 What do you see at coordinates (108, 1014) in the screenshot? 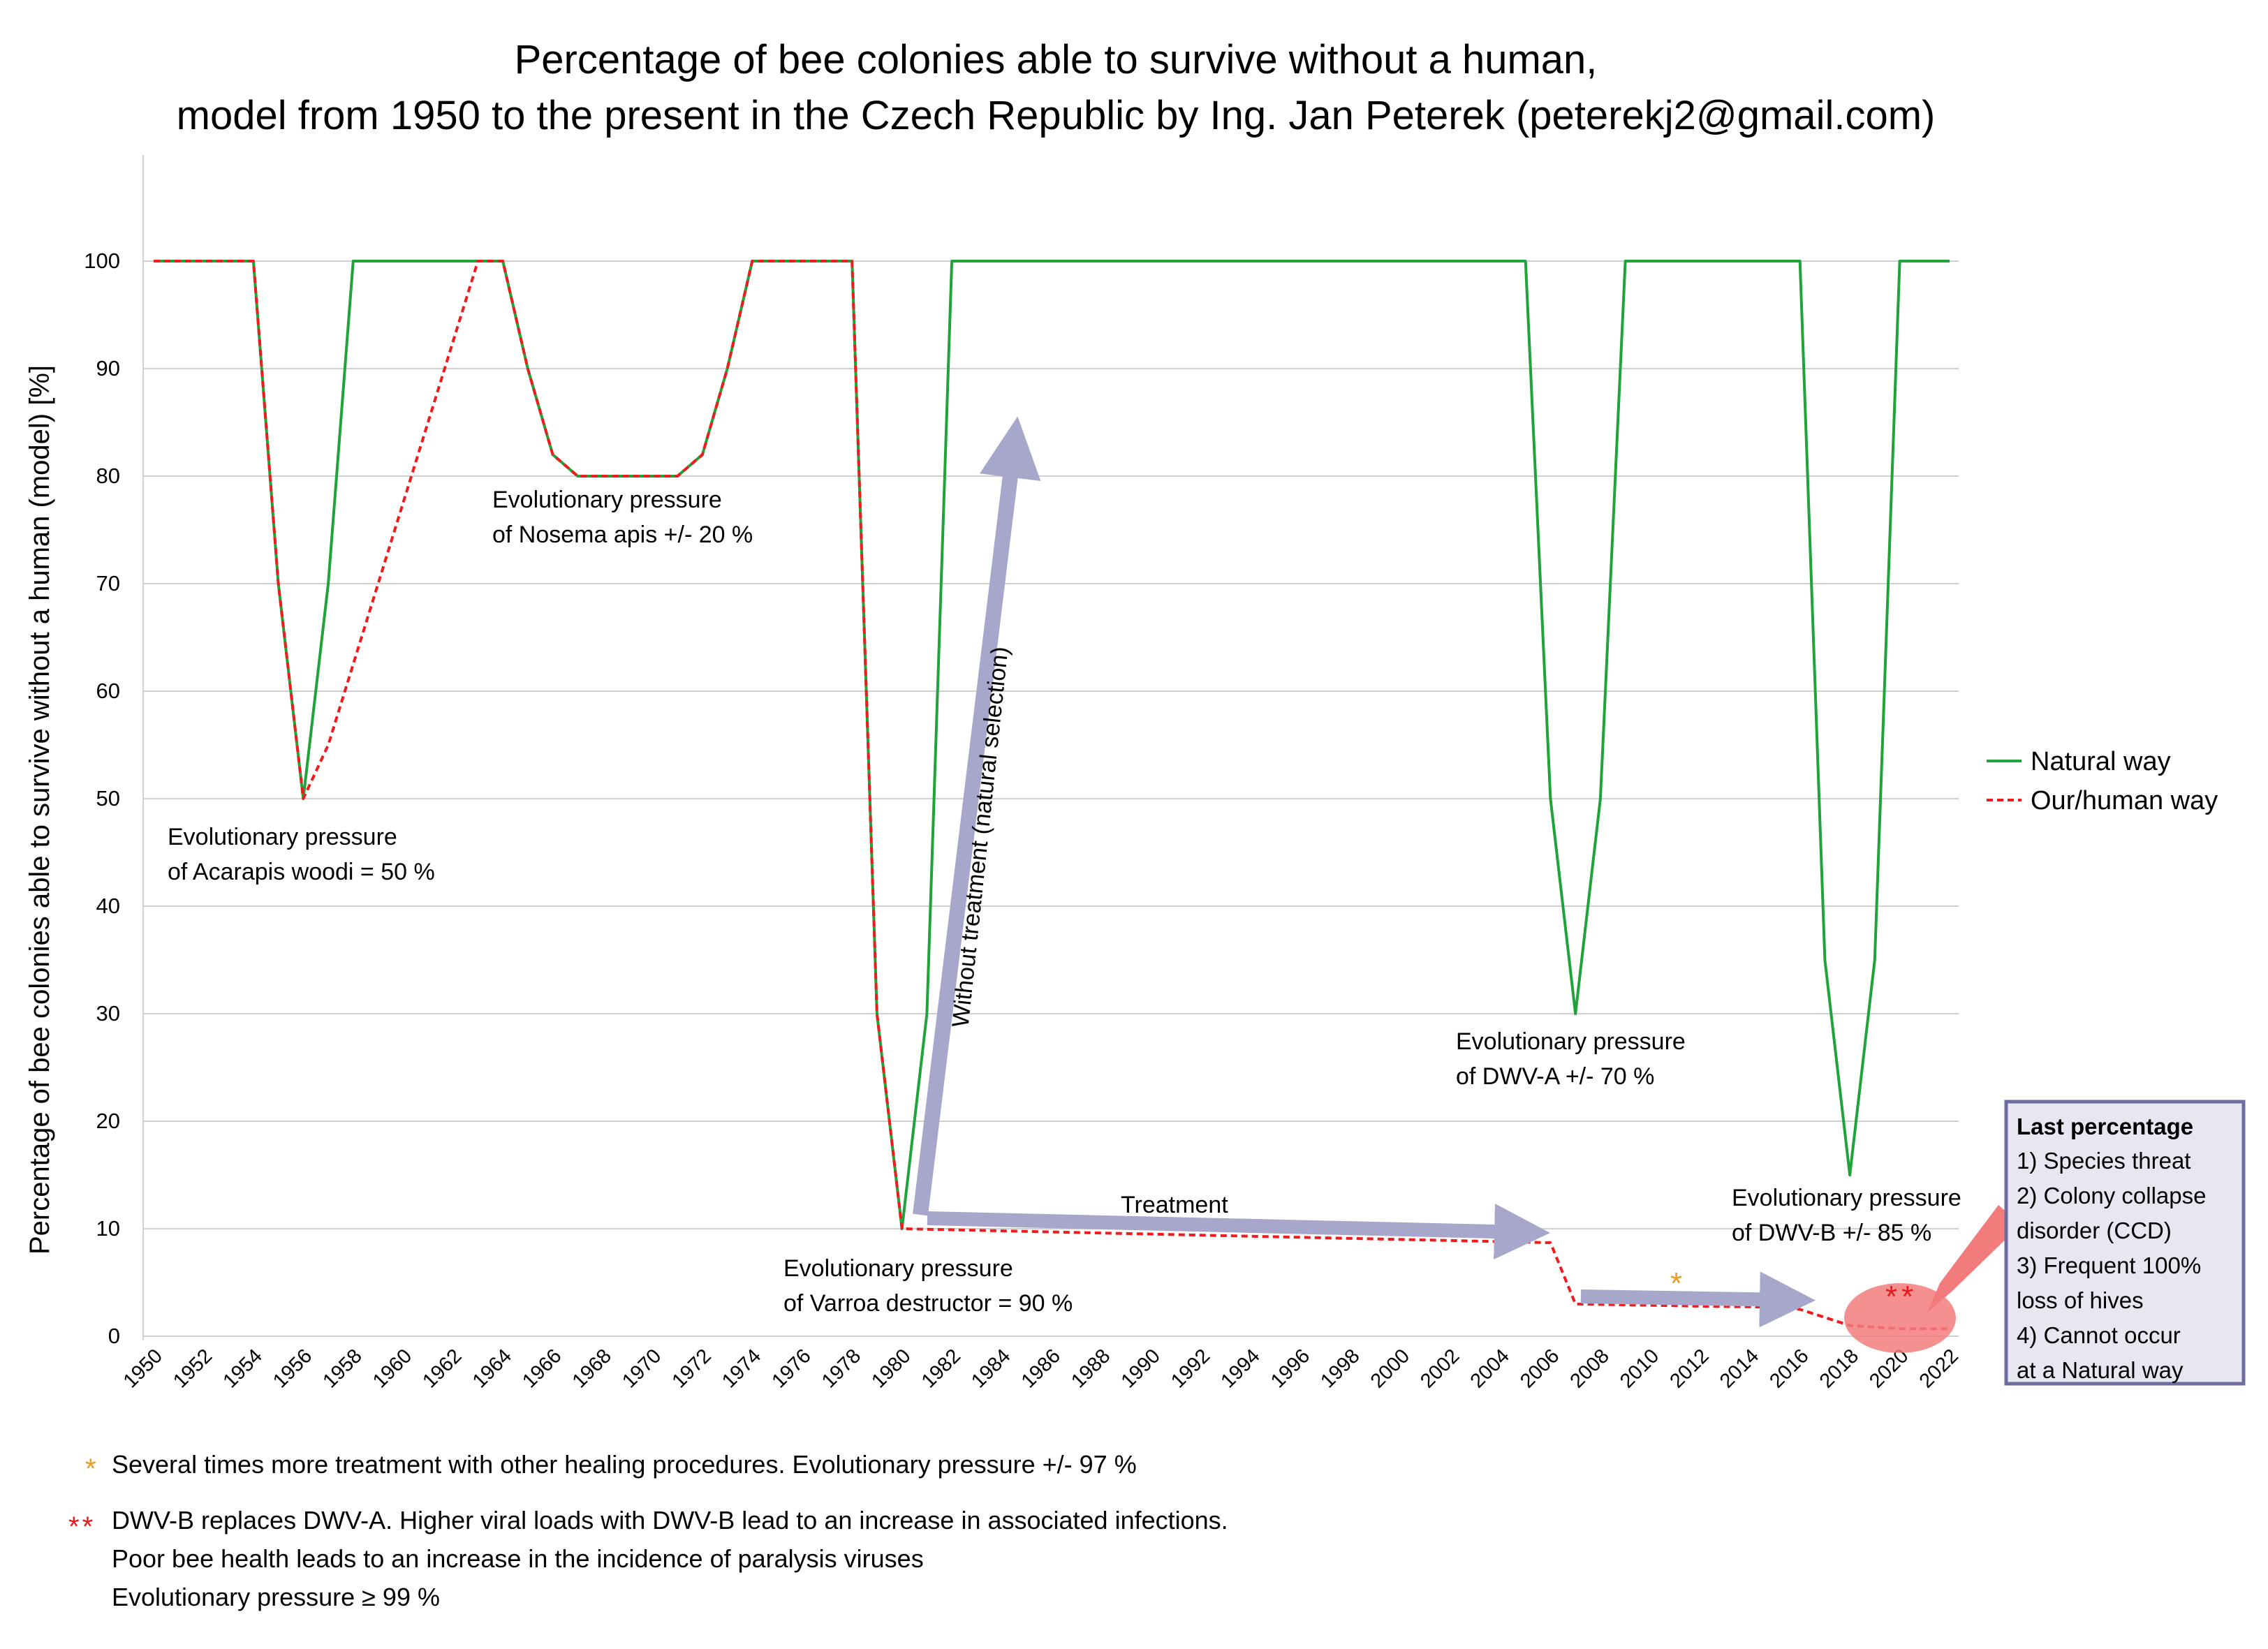
I see `y-tick-label: 30` at bounding box center [108, 1014].